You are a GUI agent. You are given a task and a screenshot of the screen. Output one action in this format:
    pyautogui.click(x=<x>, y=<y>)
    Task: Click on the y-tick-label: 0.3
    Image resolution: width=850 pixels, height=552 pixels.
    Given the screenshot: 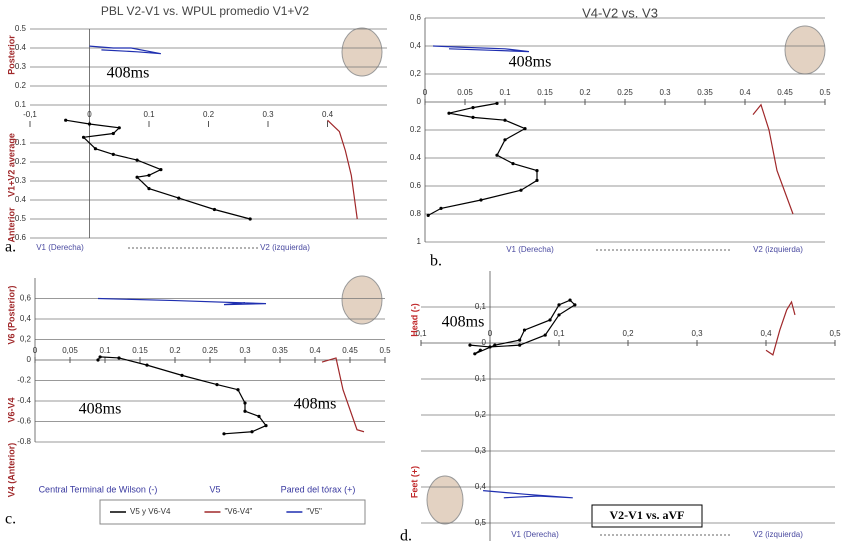 What is the action you would take?
    pyautogui.click(x=21, y=180)
    